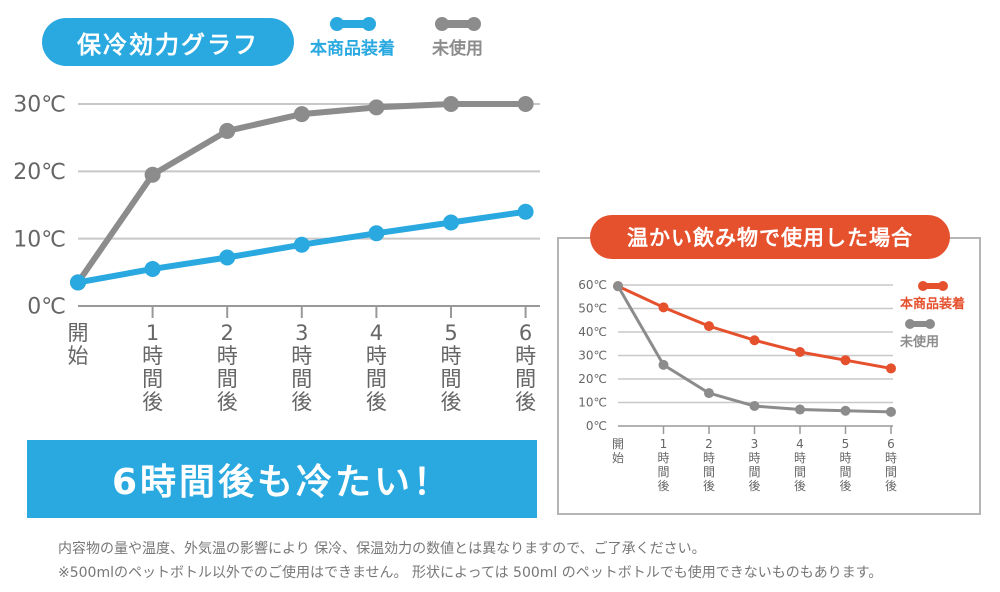  I want to click on legend-label-unused: 未使用, so click(457, 49).